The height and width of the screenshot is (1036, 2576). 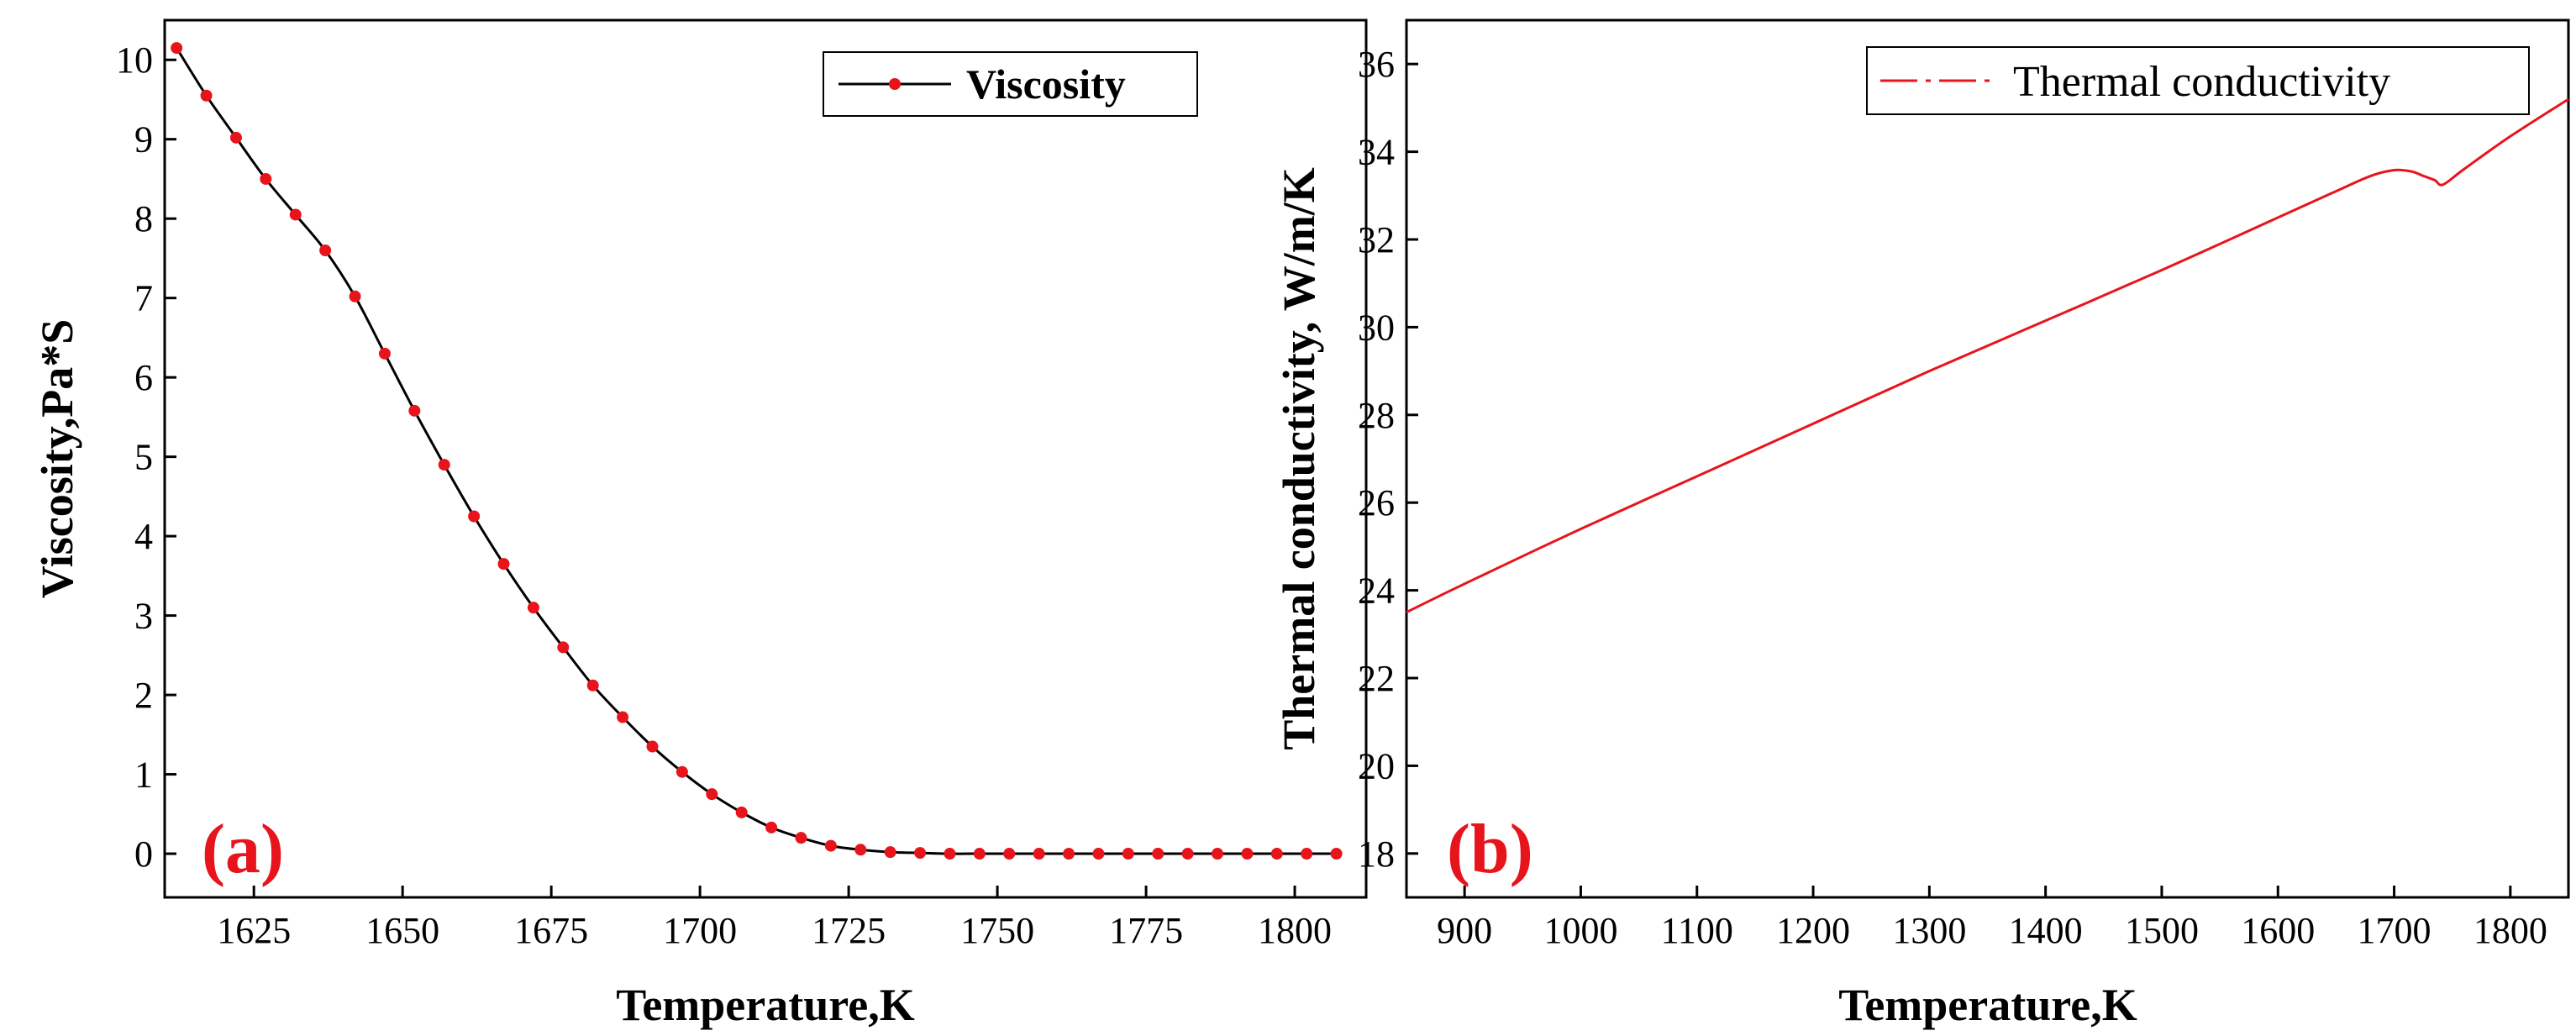 What do you see at coordinates (2510, 930) in the screenshot?
I see `conductivity-x-tick-label: 1800` at bounding box center [2510, 930].